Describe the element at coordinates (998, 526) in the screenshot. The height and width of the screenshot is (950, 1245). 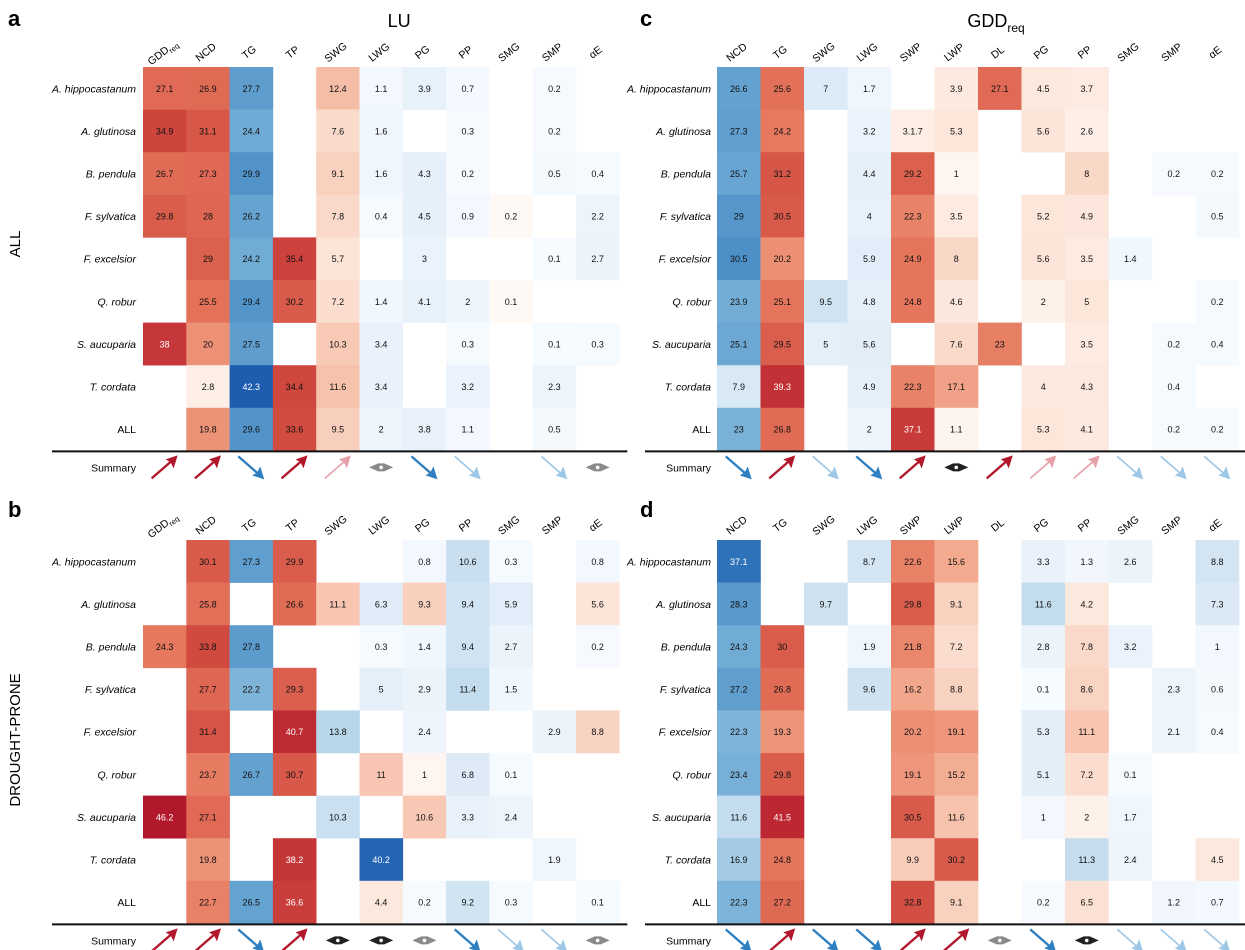
I see `column-label-d-6: DL` at that location.